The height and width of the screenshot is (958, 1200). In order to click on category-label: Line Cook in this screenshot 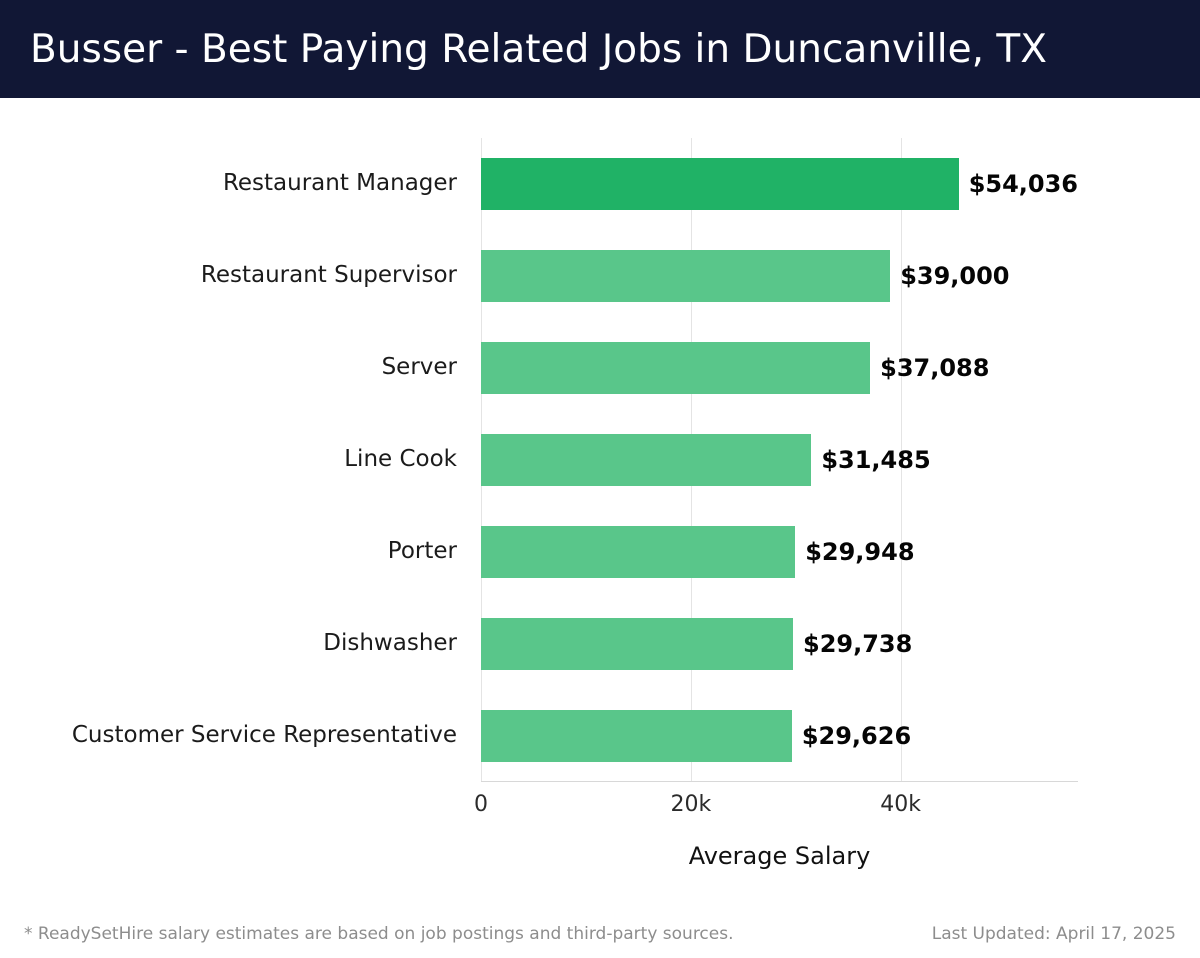, I will do `click(400, 459)`.